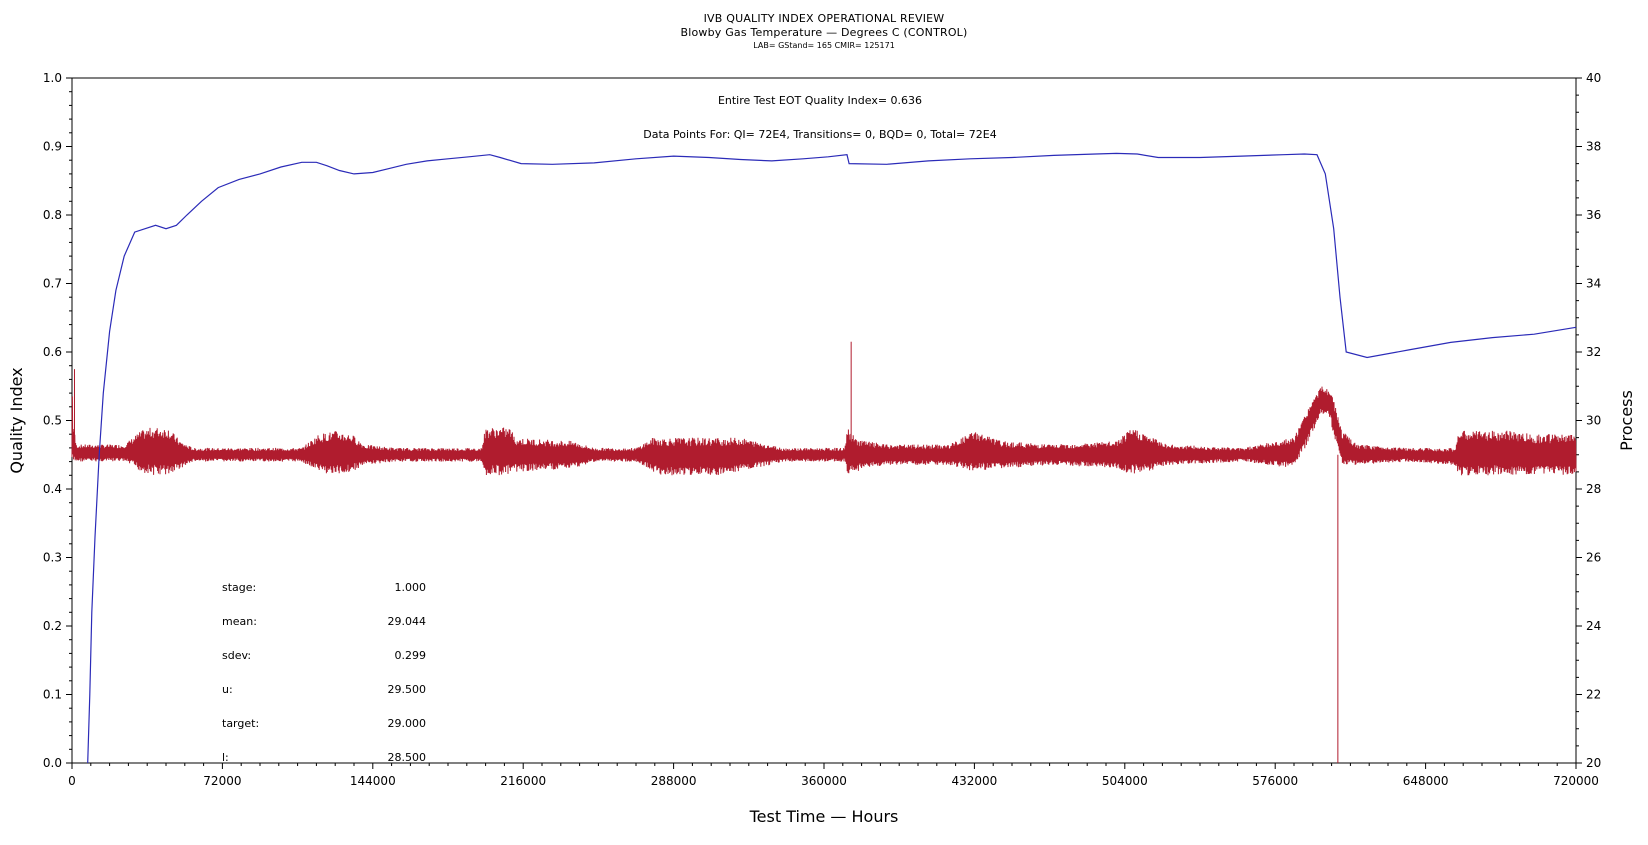 The width and height of the screenshot is (1648, 845). I want to click on y-right-tick-label: 28, so click(1593, 489).